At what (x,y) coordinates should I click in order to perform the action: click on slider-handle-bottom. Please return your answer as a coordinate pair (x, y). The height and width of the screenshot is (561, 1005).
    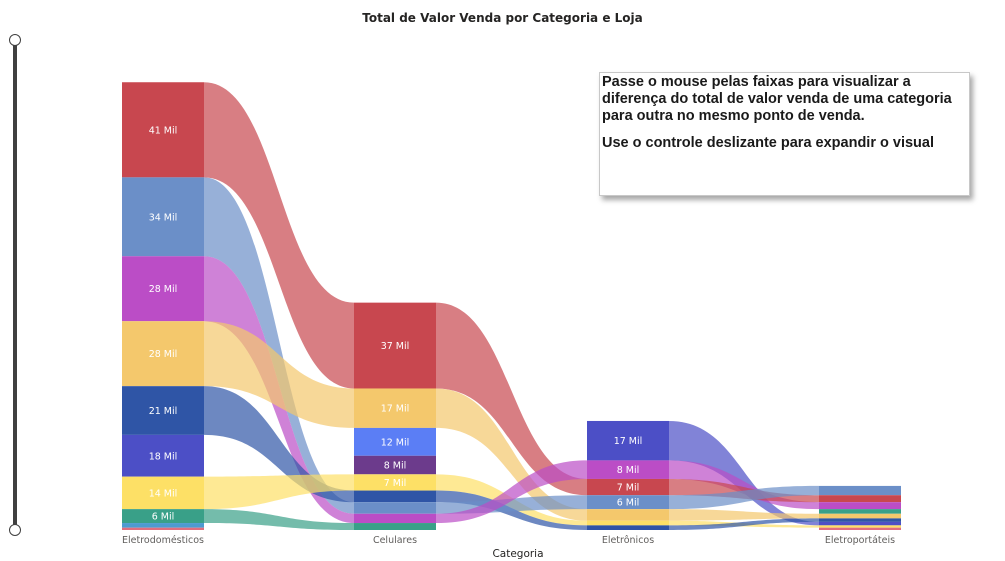
    Looking at the image, I should click on (15, 530).